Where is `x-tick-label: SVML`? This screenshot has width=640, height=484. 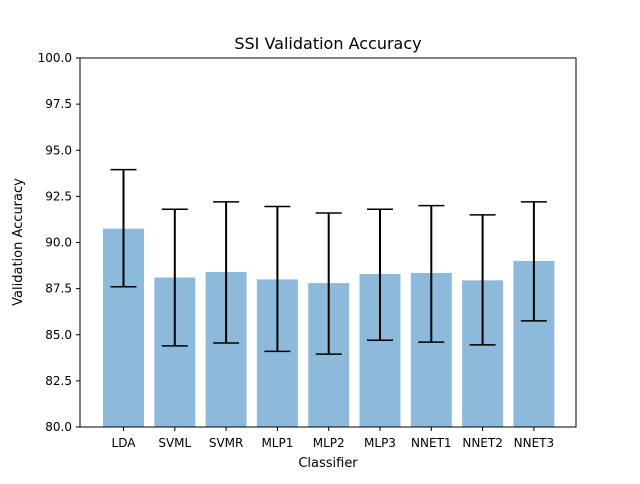
x-tick-label: SVML is located at coordinates (174, 443).